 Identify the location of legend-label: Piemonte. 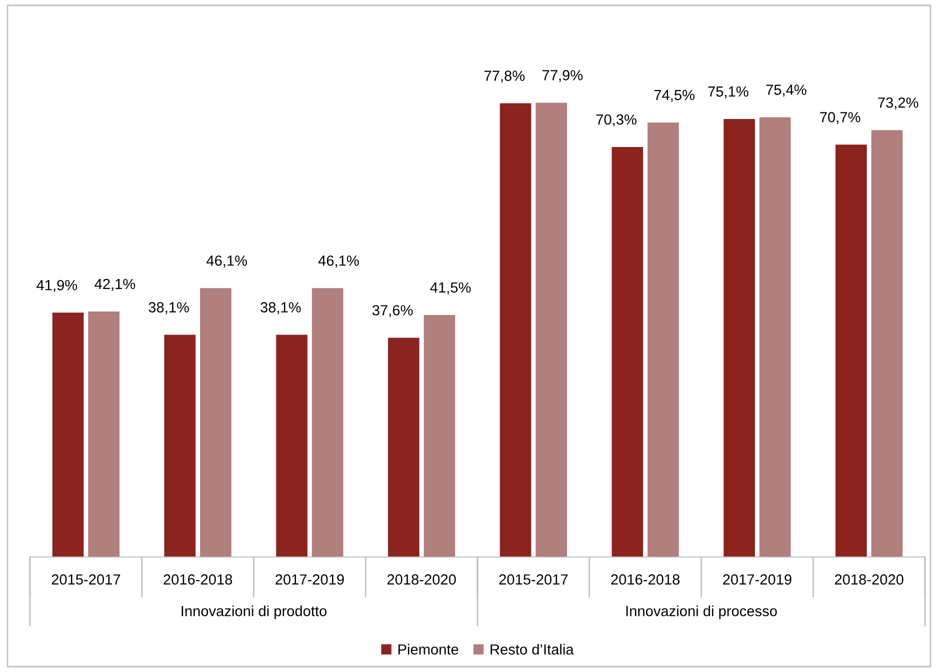
(428, 649).